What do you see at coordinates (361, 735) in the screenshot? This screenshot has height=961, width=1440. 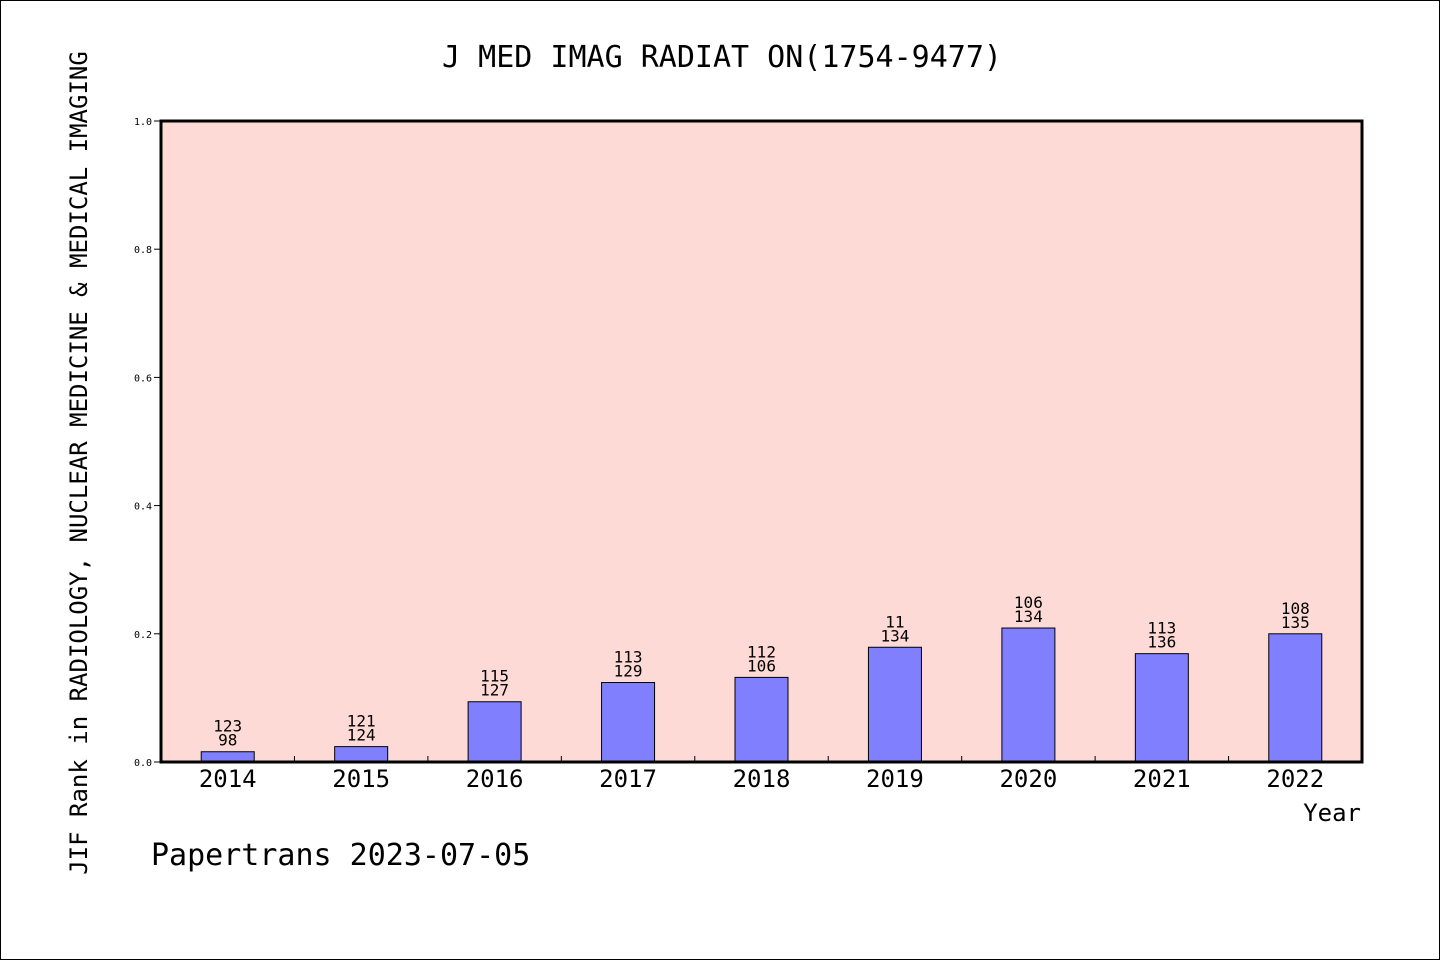 I see `data-label-bottom: 124` at bounding box center [361, 735].